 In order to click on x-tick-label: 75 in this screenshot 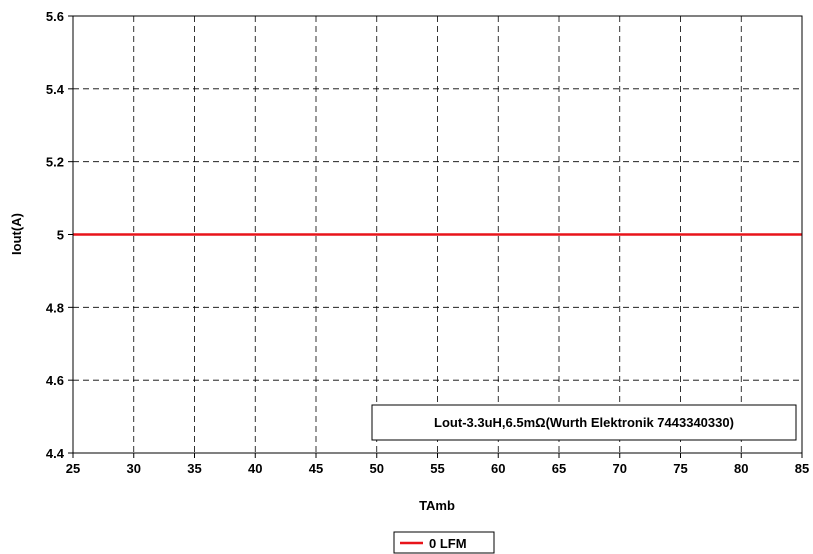, I will do `click(680, 468)`.